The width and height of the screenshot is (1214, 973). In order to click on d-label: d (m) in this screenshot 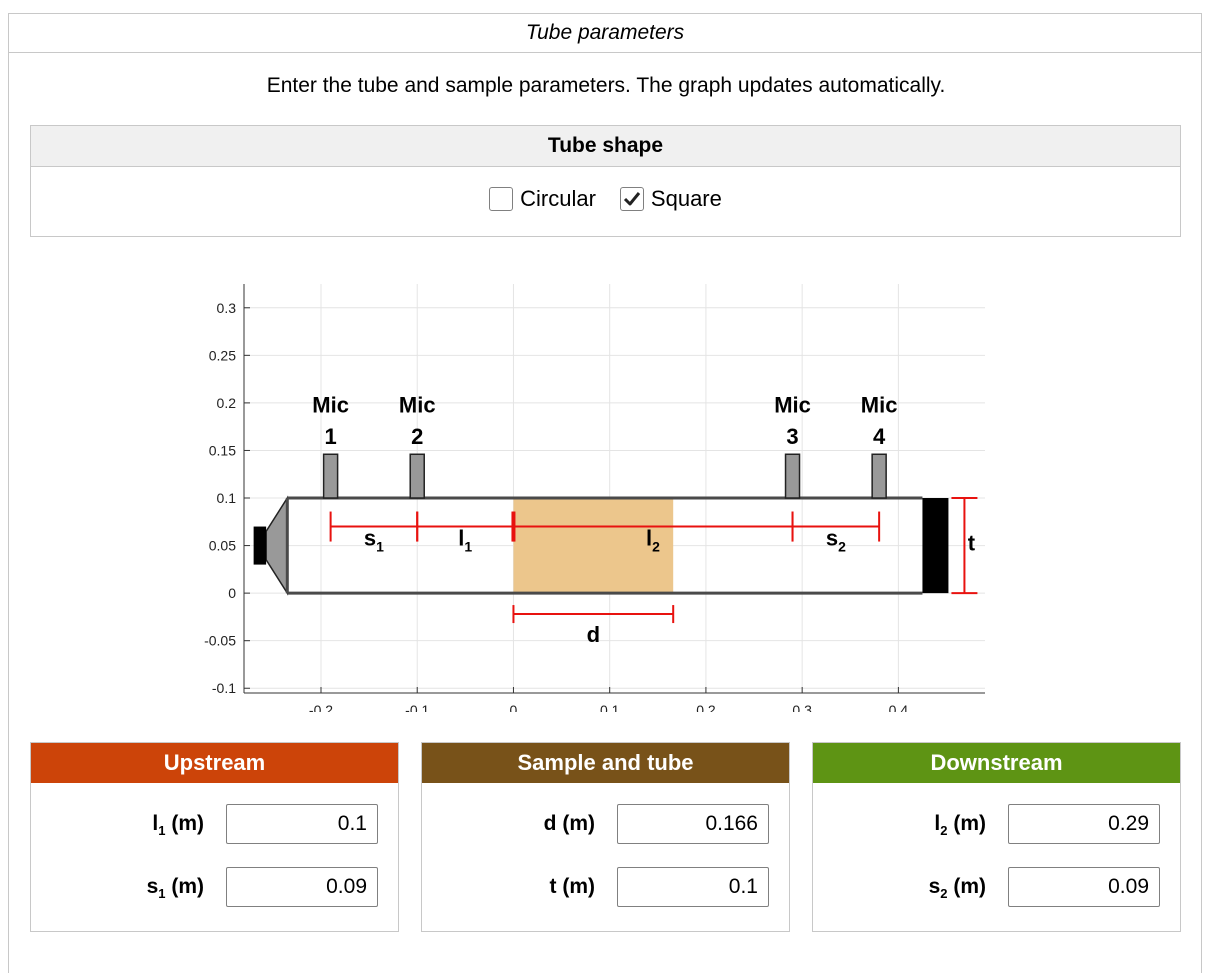, I will do `click(569, 823)`.